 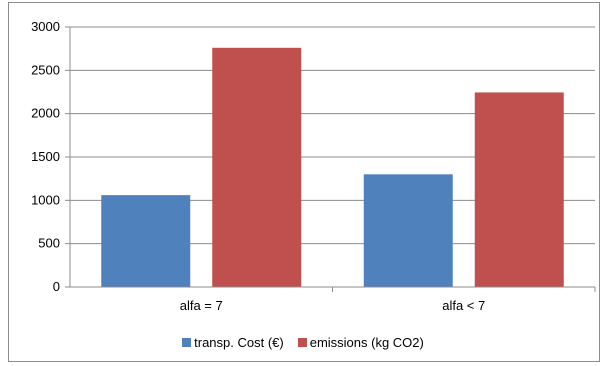 What do you see at coordinates (56, 286) in the screenshot?
I see `y-tick-label-0: 0` at bounding box center [56, 286].